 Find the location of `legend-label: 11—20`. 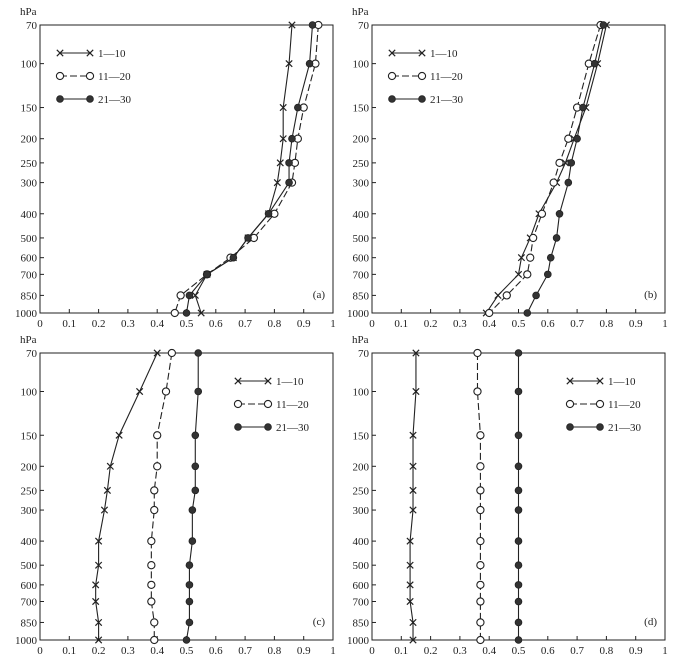

legend-label: 11—20 is located at coordinates (114, 77).